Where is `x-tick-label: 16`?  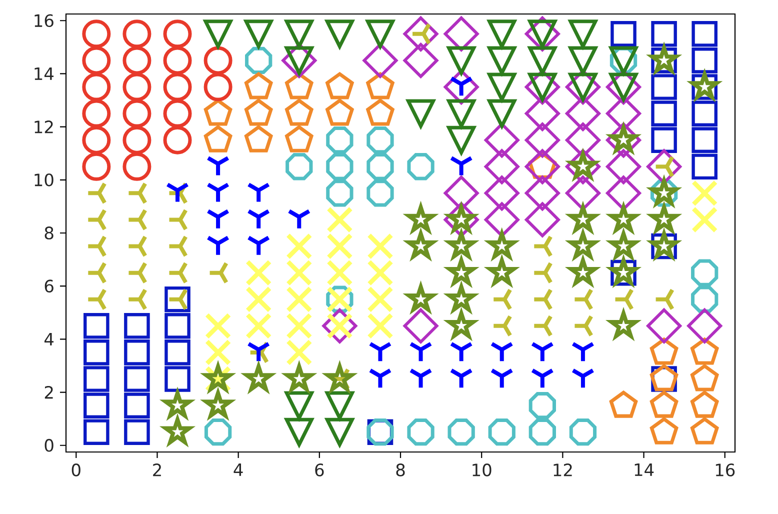
x-tick-label: 16 is located at coordinates (725, 470).